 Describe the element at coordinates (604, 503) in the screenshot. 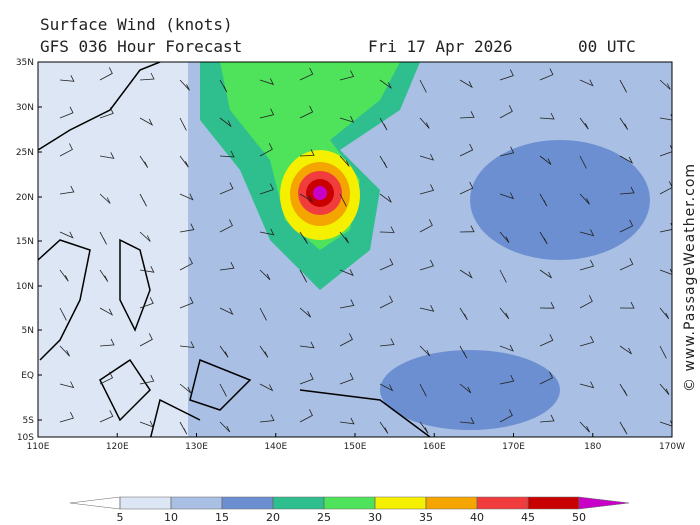

I see `colorbar-high` at that location.